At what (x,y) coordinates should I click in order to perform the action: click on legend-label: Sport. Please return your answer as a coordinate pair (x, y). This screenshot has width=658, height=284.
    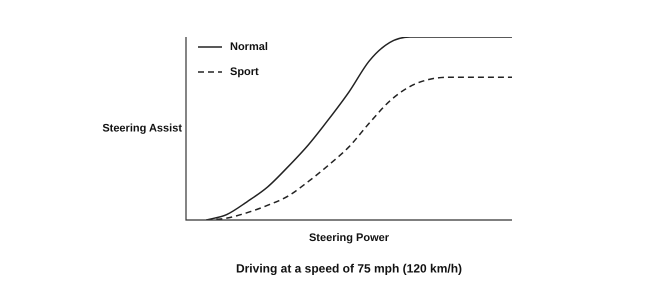
    Looking at the image, I should click on (245, 72).